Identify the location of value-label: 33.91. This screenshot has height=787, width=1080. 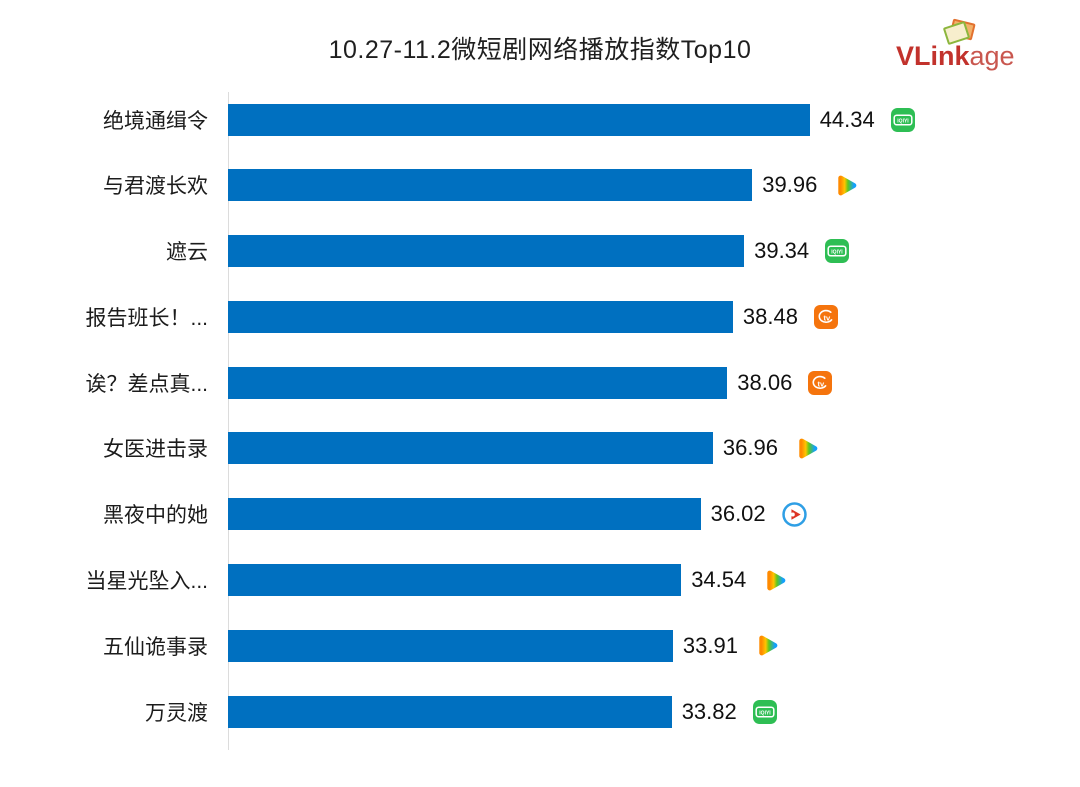
(710, 645).